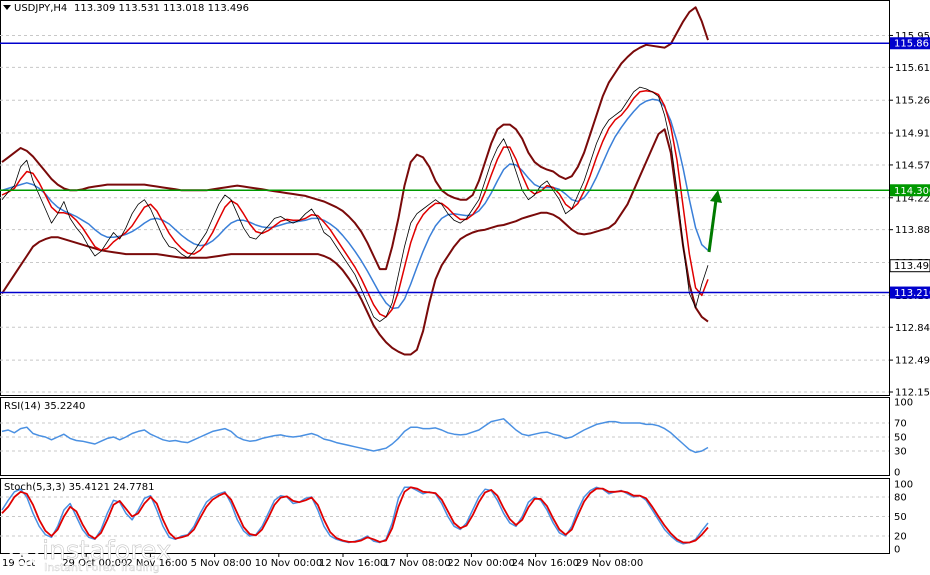 The image size is (930, 575). What do you see at coordinates (897, 473) in the screenshot?
I see `rsi-tick-label: 0` at bounding box center [897, 473].